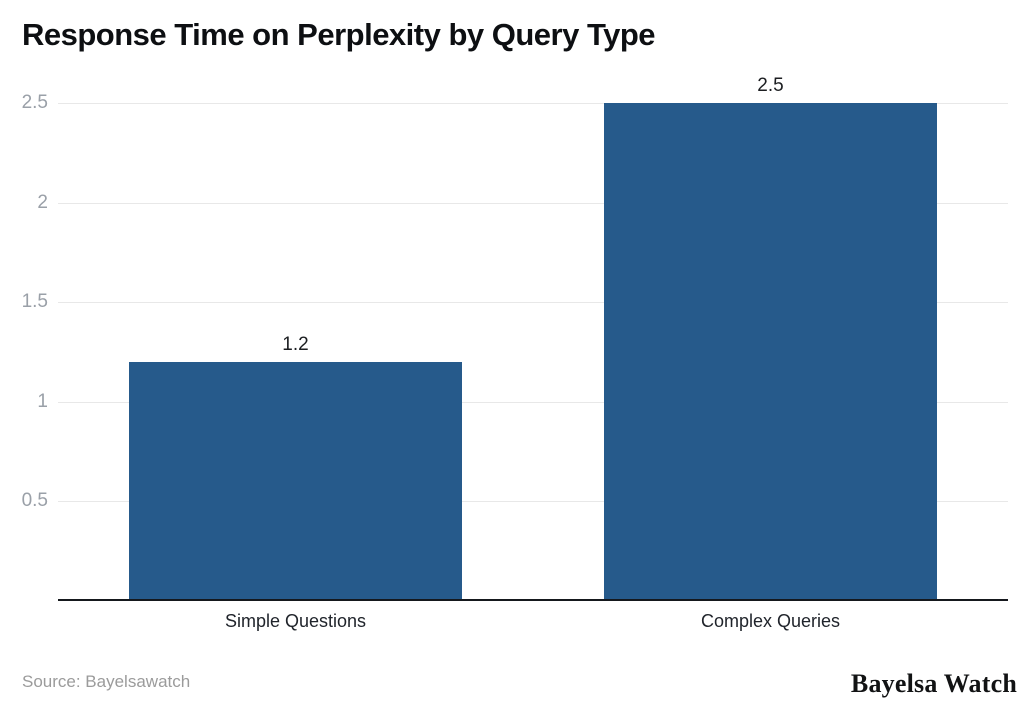  I want to click on source-label: Source: Bayelsawatch, so click(106, 681).